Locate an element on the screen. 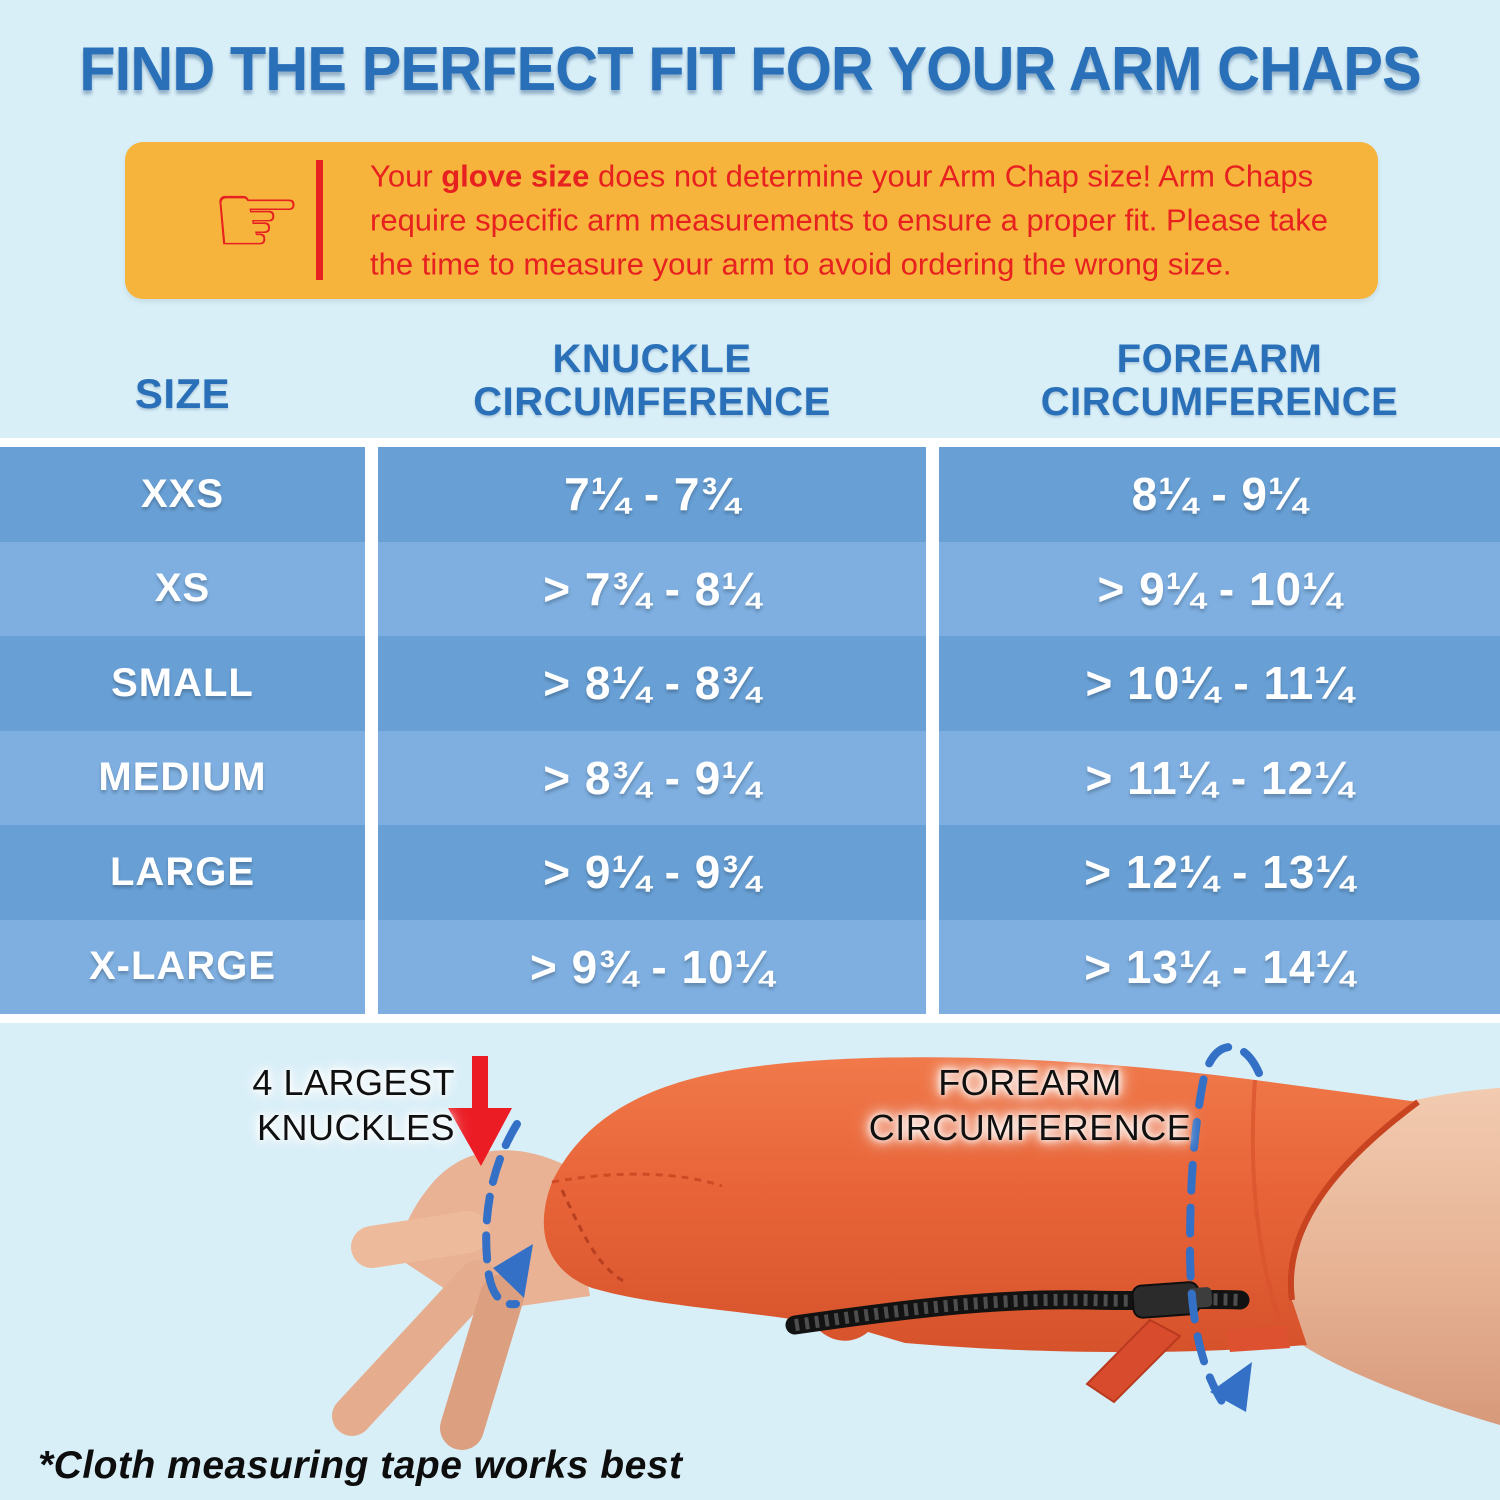 Image resolution: width=1500 pixels, height=1500 pixels. knuckle-cell: > 9¼ - 9¾ is located at coordinates (652, 872).